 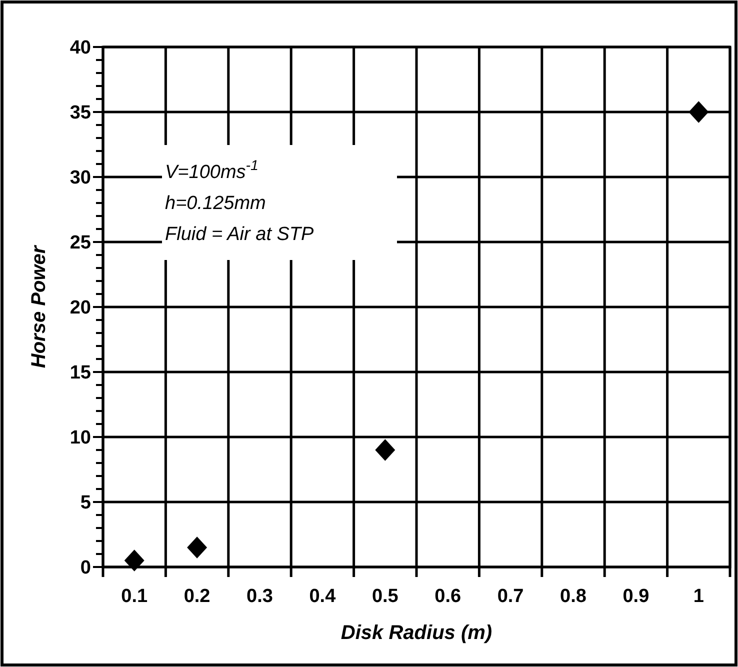 What do you see at coordinates (81, 113) in the screenshot?
I see `y-tick-label: 35` at bounding box center [81, 113].